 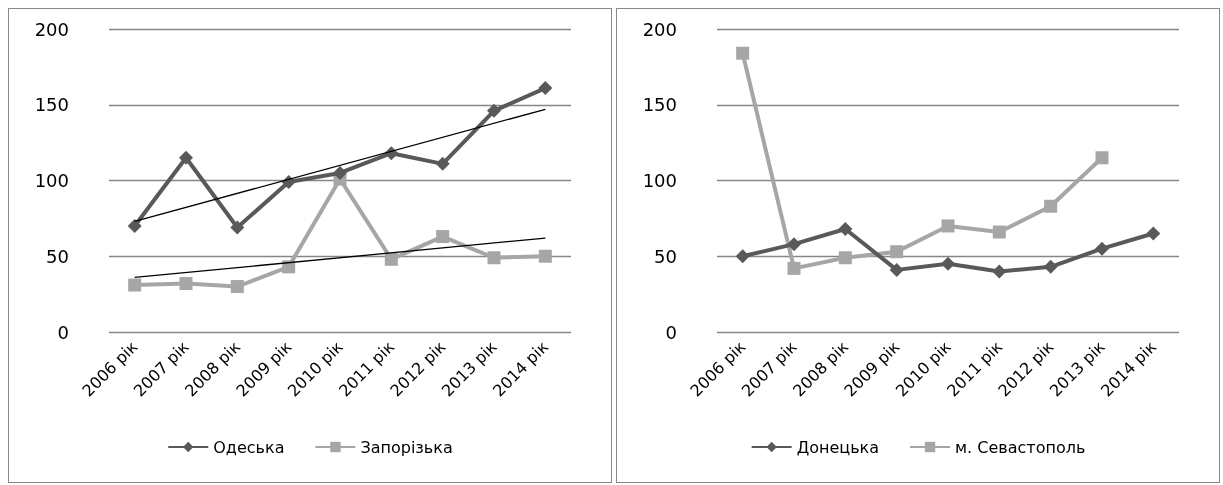 I want to click on legend-label: Запорізька, so click(x=406, y=447).